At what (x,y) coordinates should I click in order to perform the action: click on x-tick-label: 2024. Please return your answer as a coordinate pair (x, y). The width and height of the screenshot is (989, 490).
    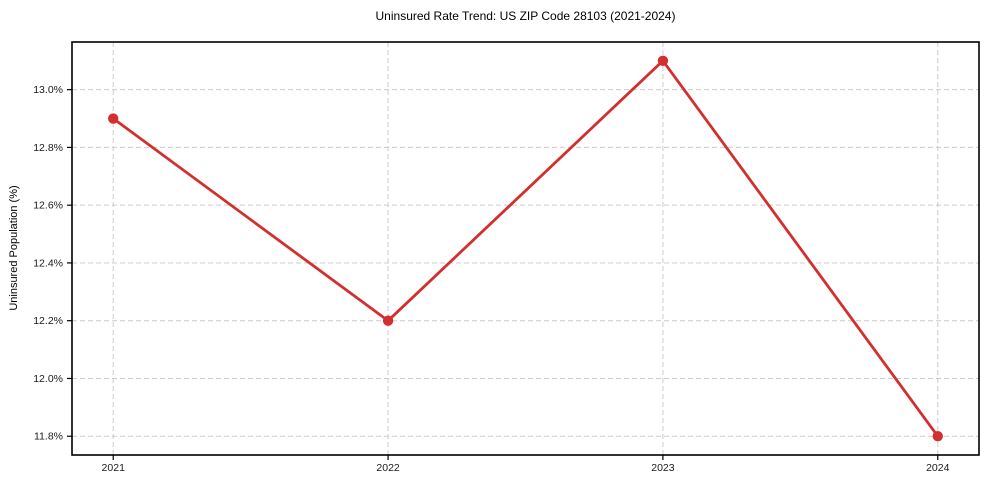
    Looking at the image, I should click on (938, 468).